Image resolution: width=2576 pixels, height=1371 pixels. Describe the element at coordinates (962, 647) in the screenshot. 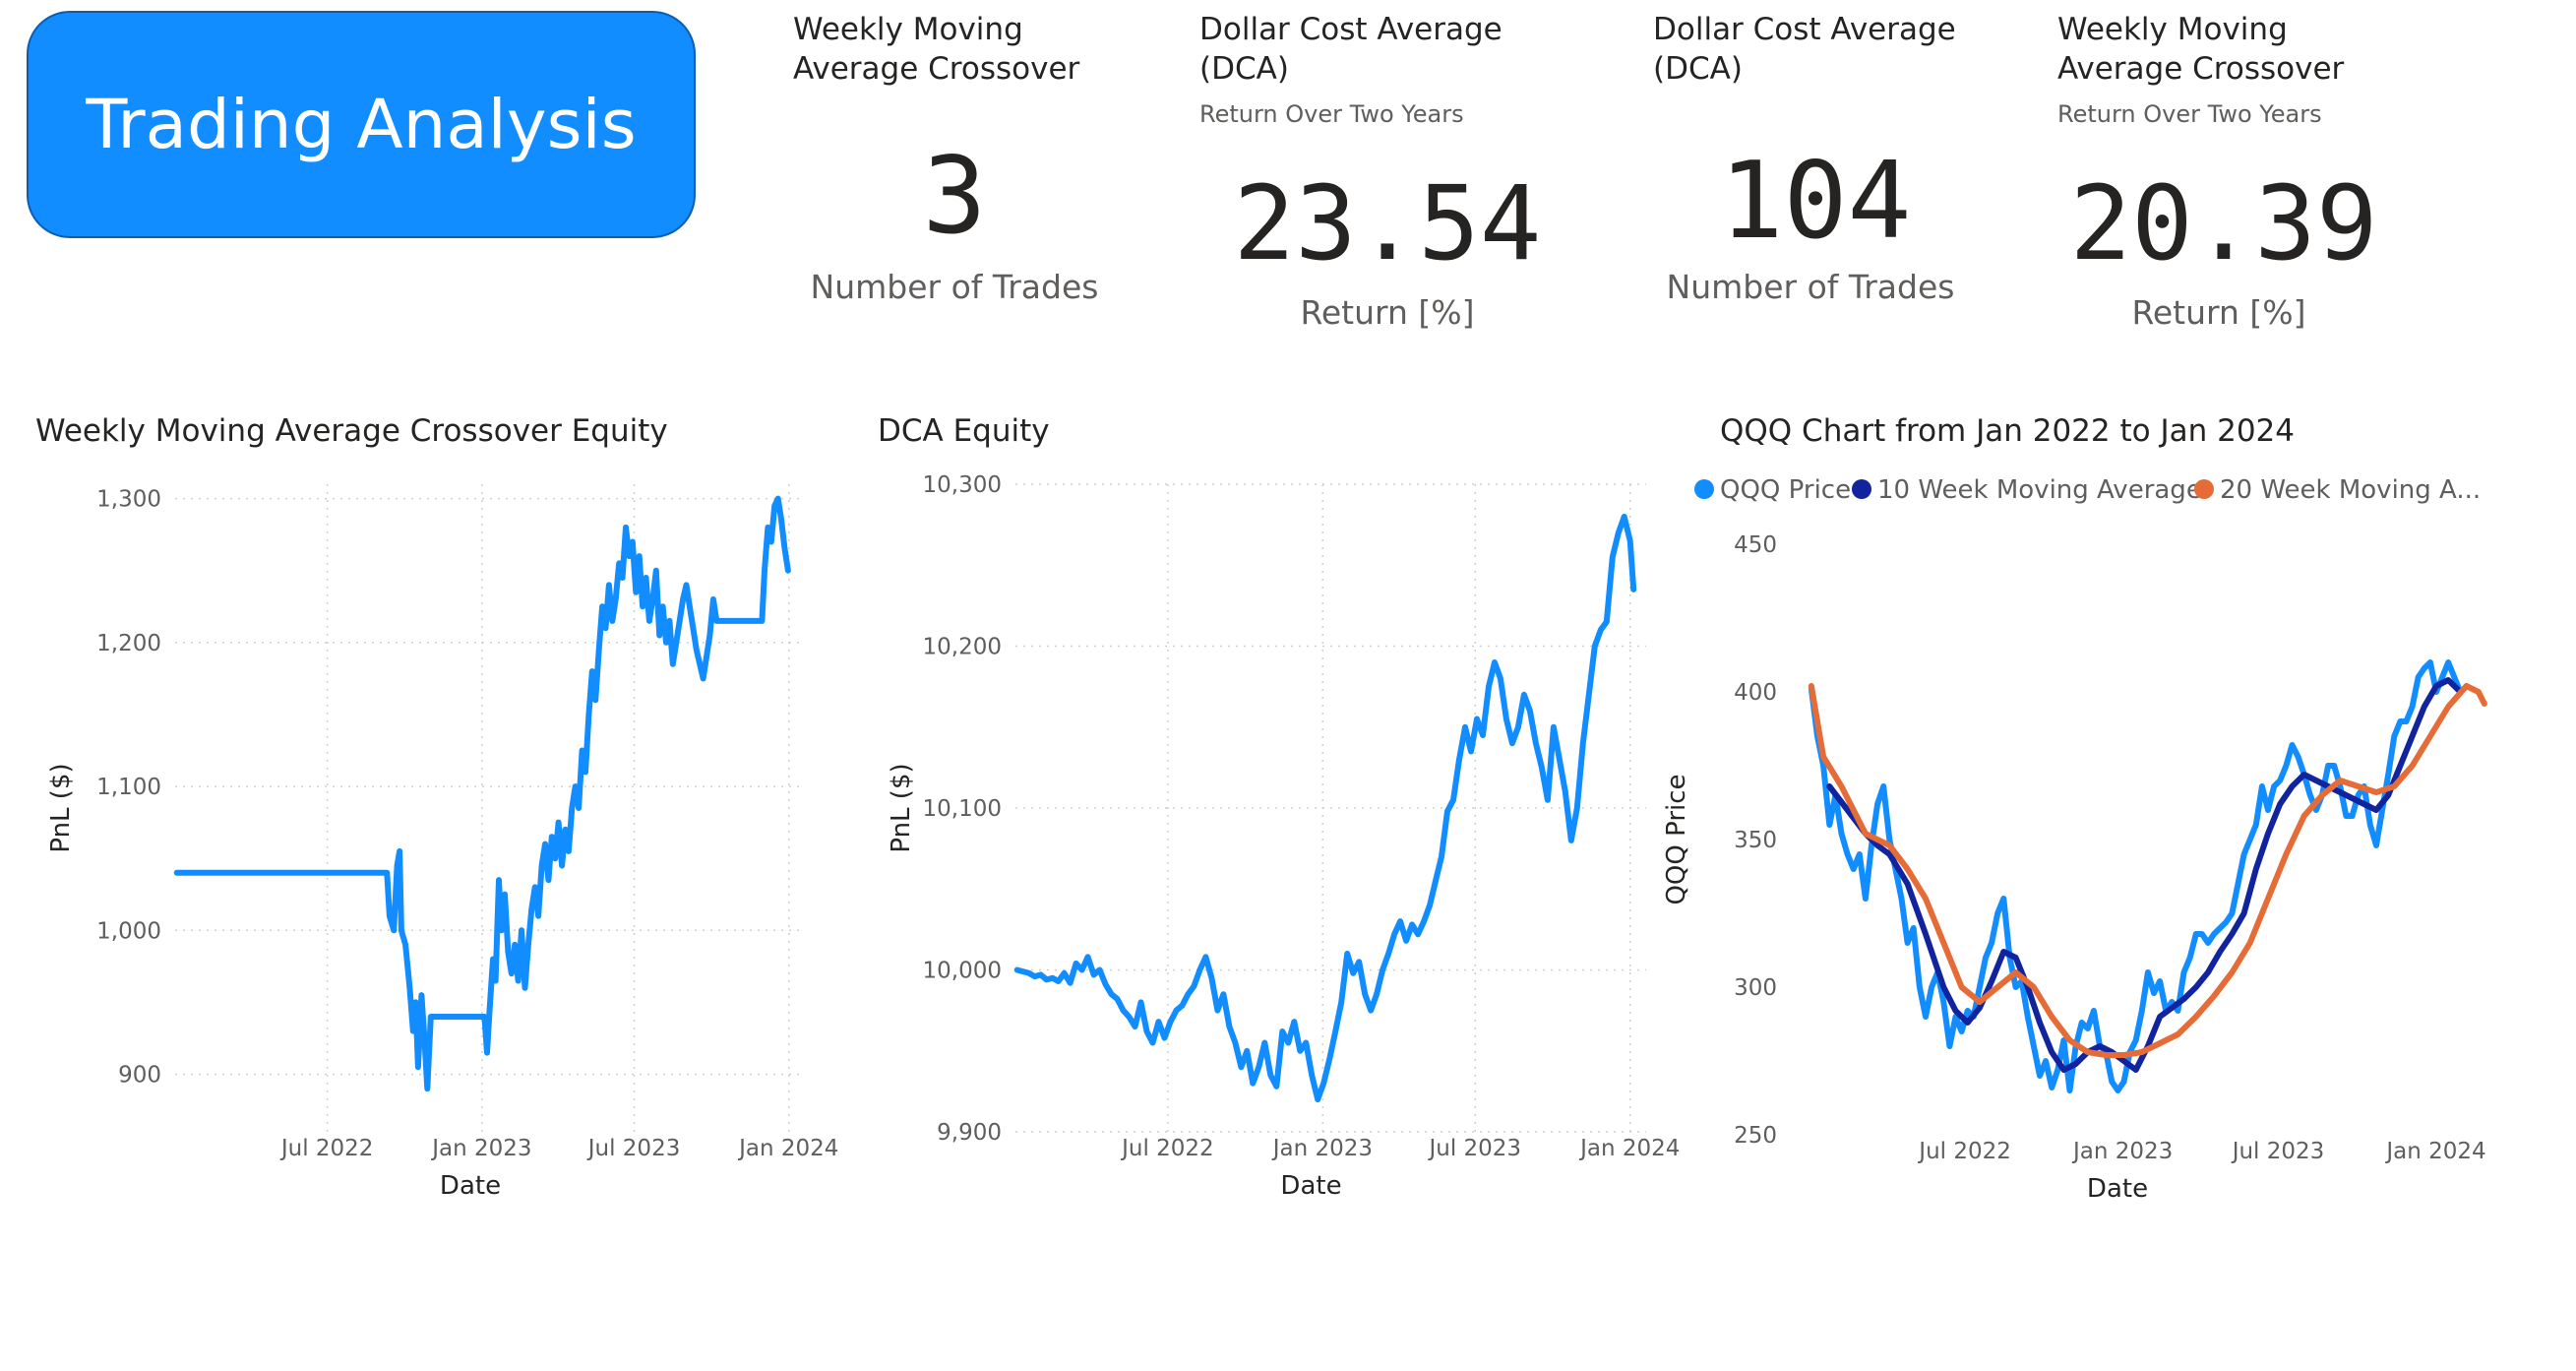

I see `y-tick-label: 10,200` at that location.